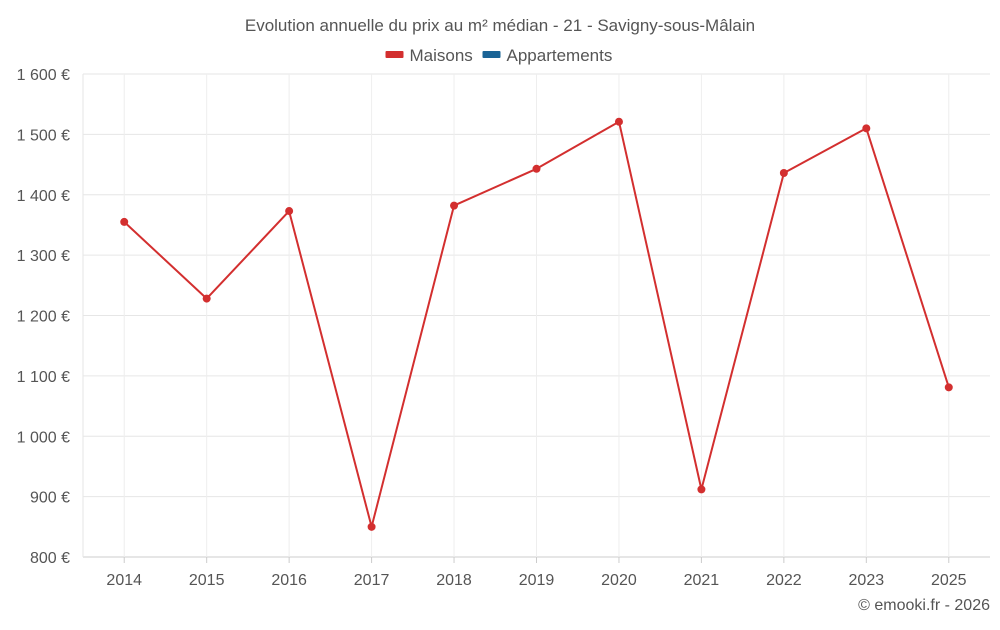 This screenshot has height=630, width=1000. What do you see at coordinates (949, 580) in the screenshot?
I see `x-tick-label: 2025` at bounding box center [949, 580].